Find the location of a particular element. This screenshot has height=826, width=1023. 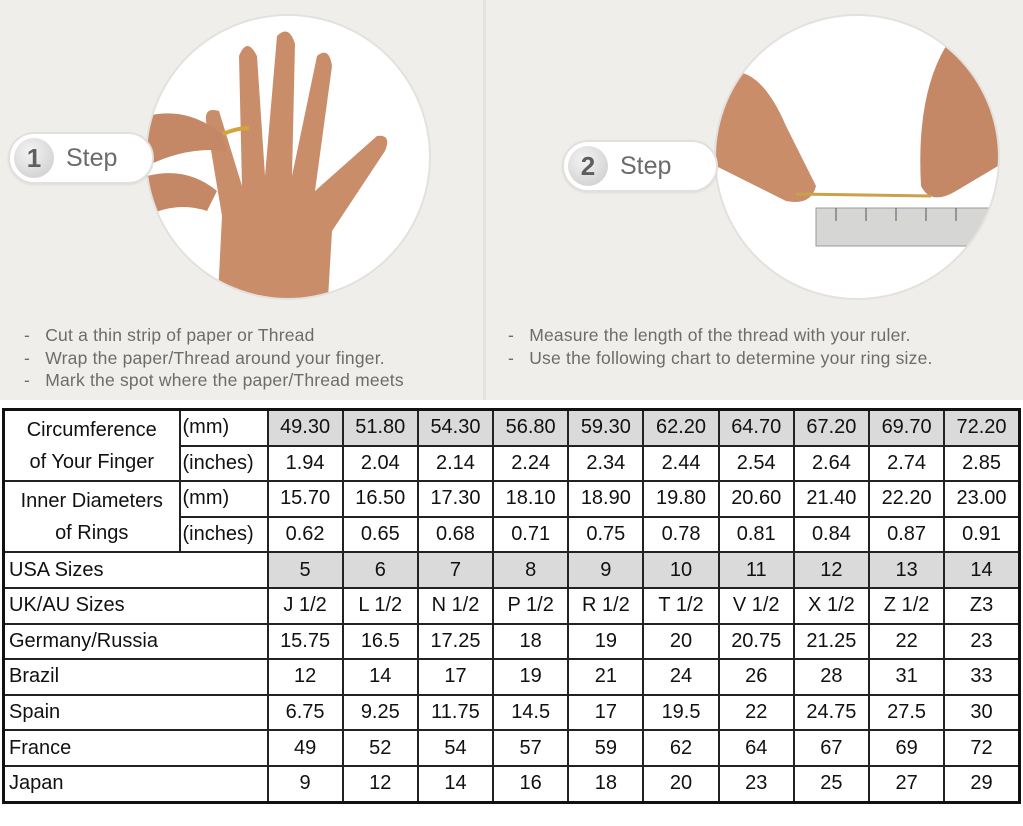

table-row: France 49 52 54 57 59 62 64 67 69 72 is located at coordinates (511, 748).